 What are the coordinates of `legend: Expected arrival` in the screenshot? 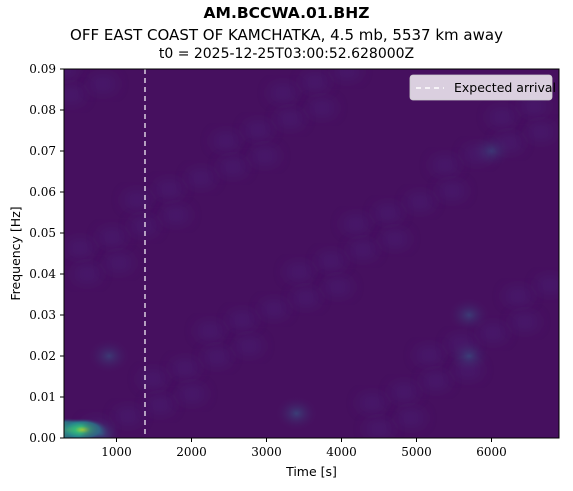 It's located at (482, 87).